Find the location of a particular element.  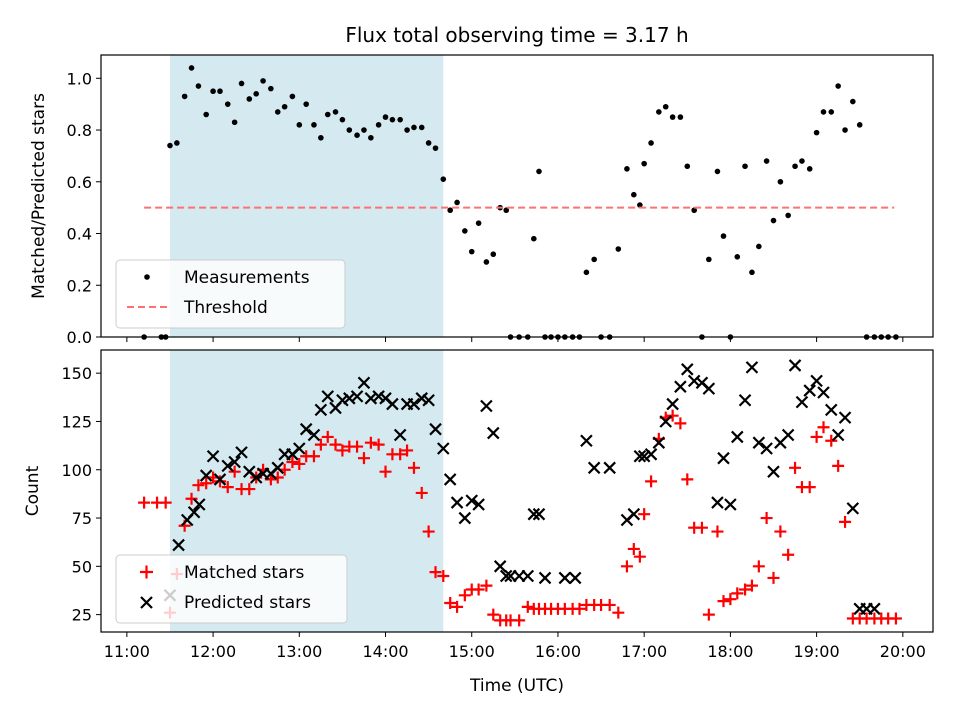

y-tick-label: 0.4 is located at coordinates (79, 234).